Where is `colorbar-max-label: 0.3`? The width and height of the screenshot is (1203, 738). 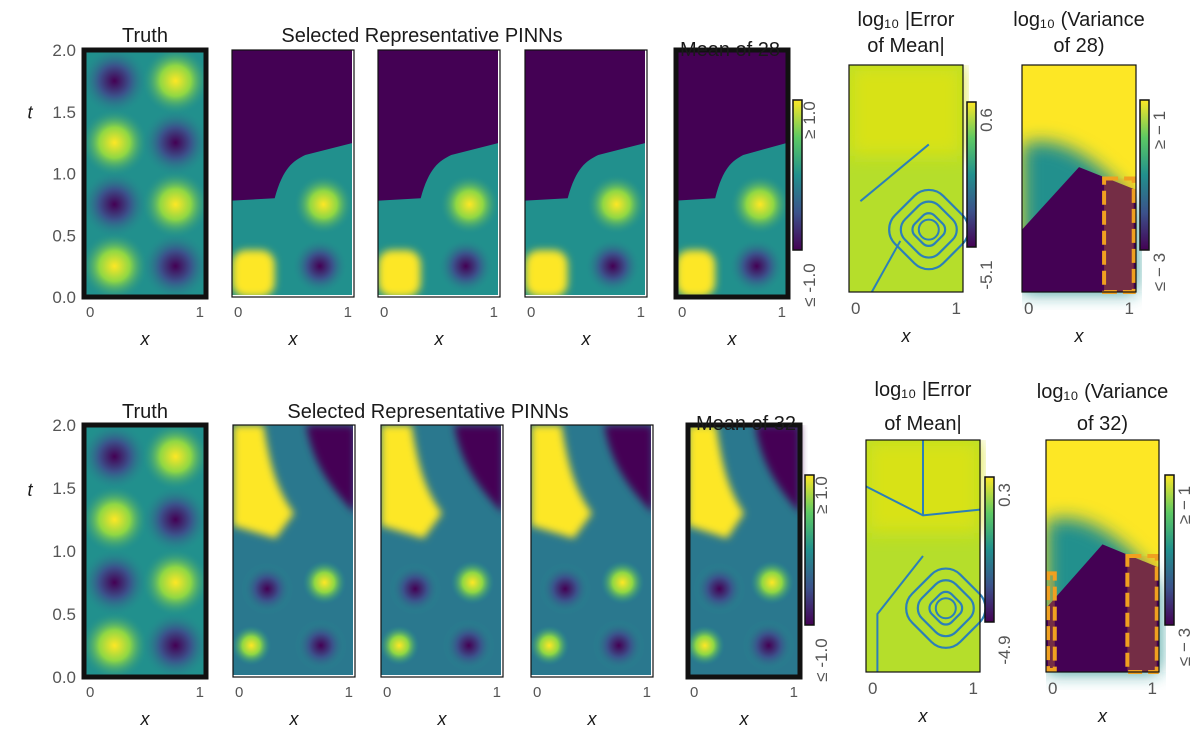
colorbar-max-label: 0.3 is located at coordinates (1004, 495).